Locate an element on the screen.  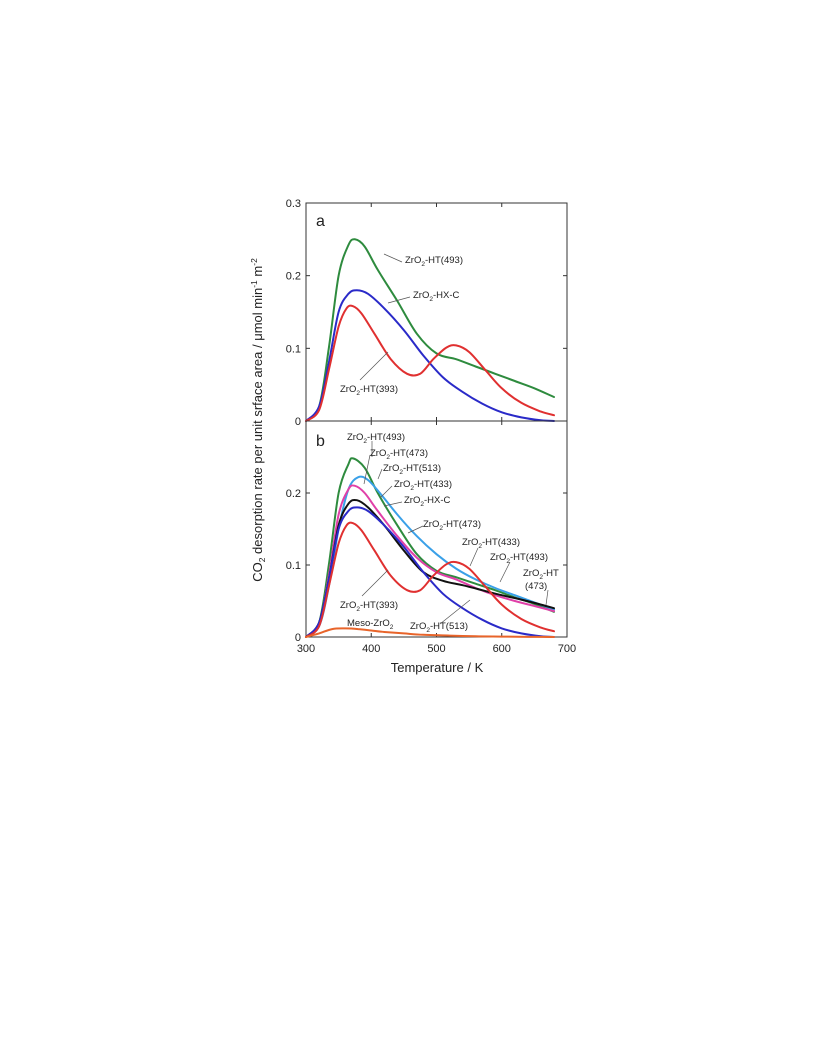
panel-b-curves is located at coordinates (430, 547).